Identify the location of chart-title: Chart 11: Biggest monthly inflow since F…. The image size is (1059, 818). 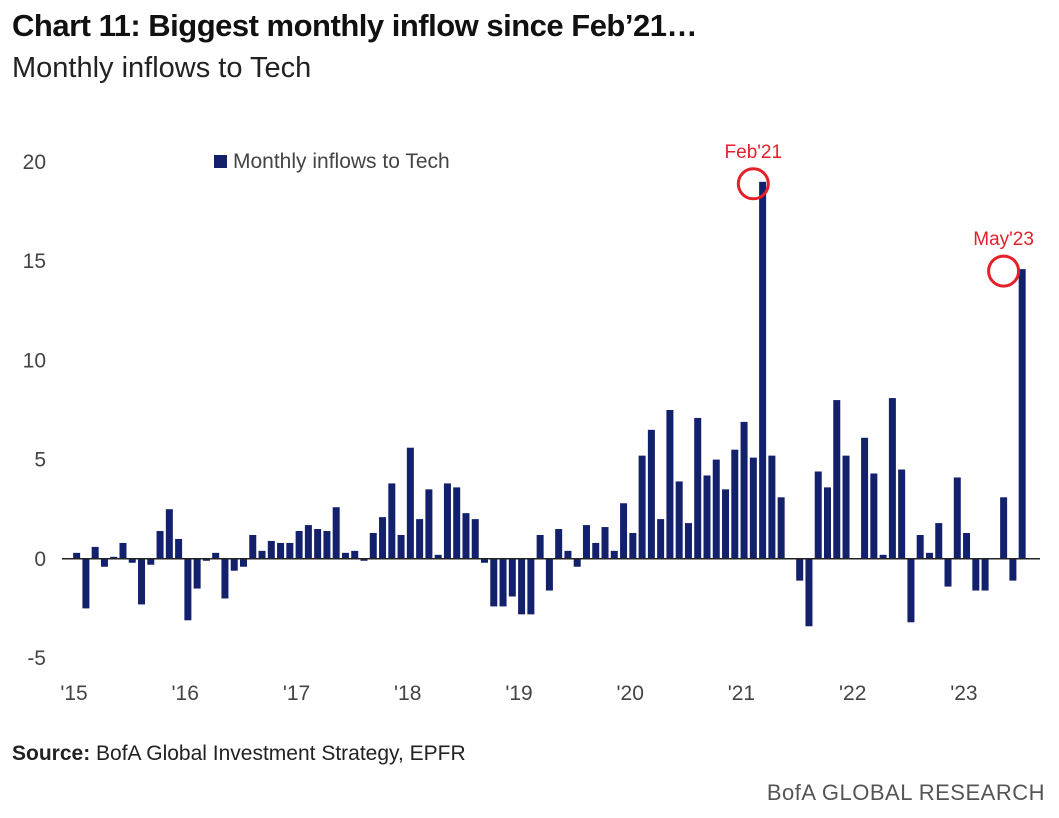
(354, 25).